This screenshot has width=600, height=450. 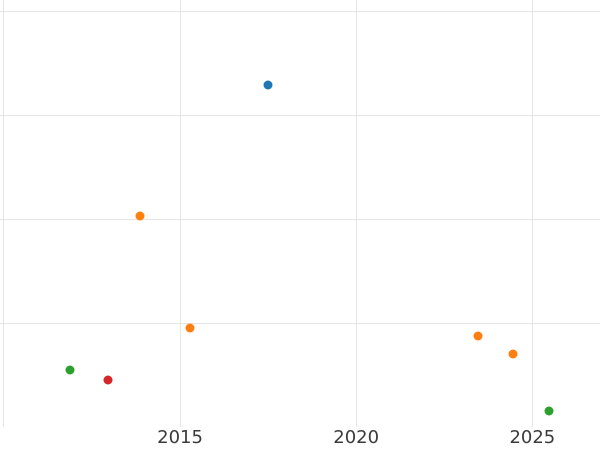 What do you see at coordinates (108, 380) in the screenshot?
I see `data-point-series-red` at bounding box center [108, 380].